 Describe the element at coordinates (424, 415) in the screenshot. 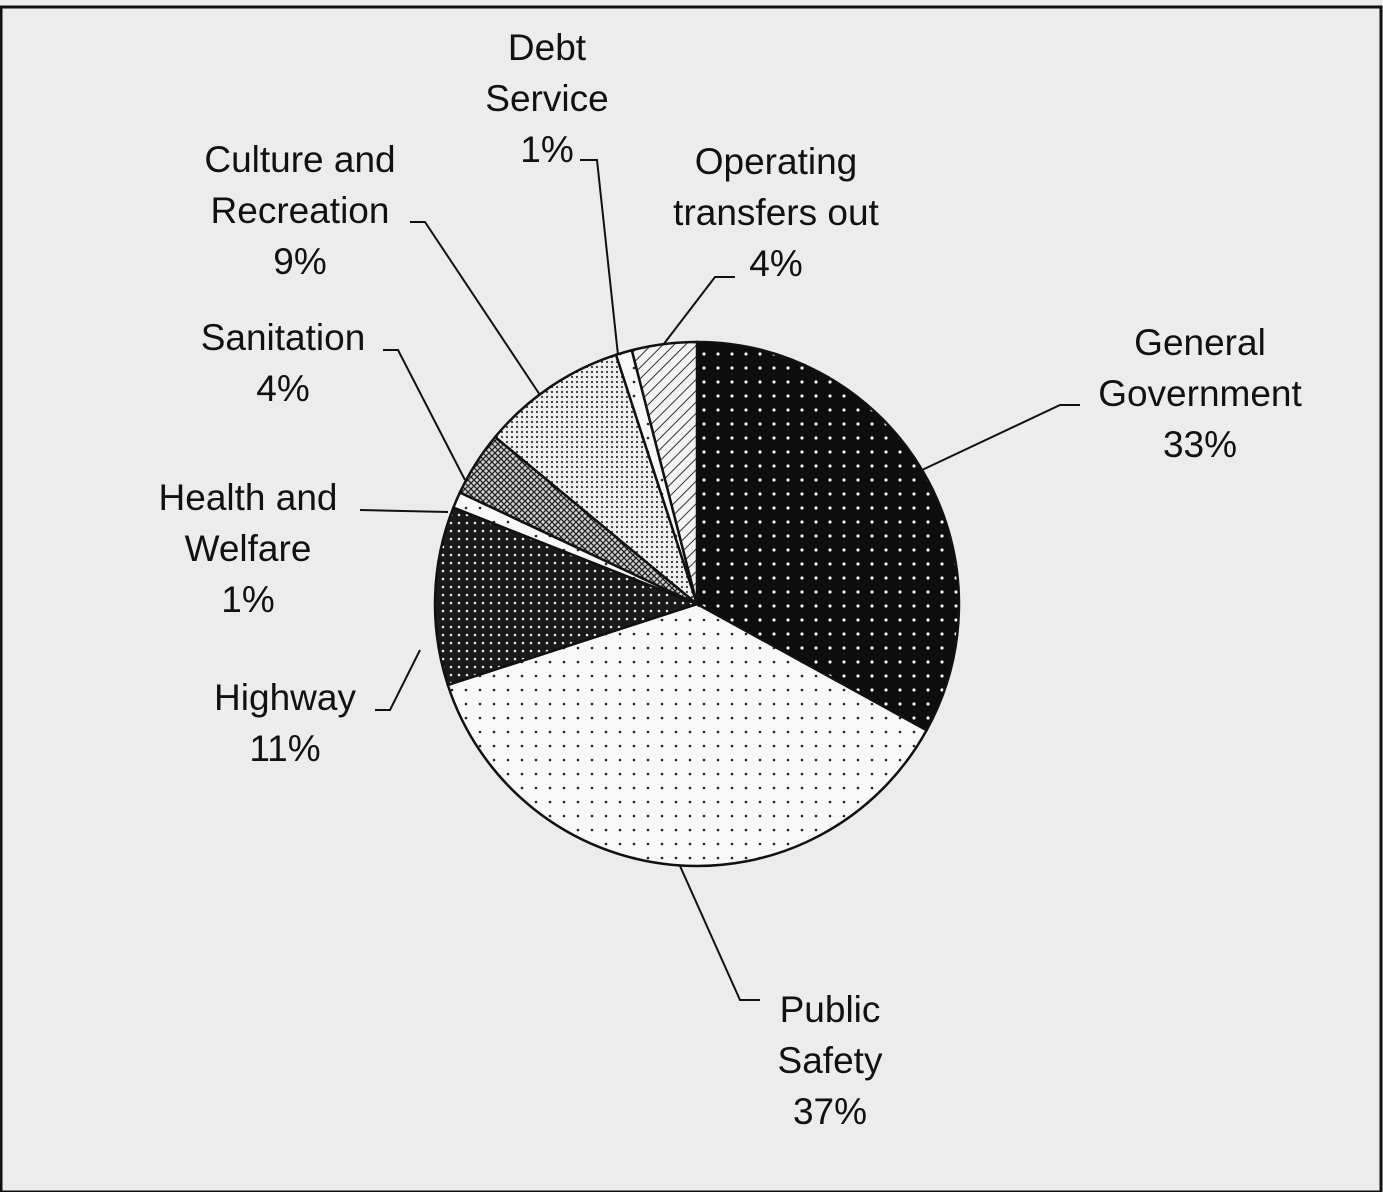

I see `leader-line-sanitation` at that location.